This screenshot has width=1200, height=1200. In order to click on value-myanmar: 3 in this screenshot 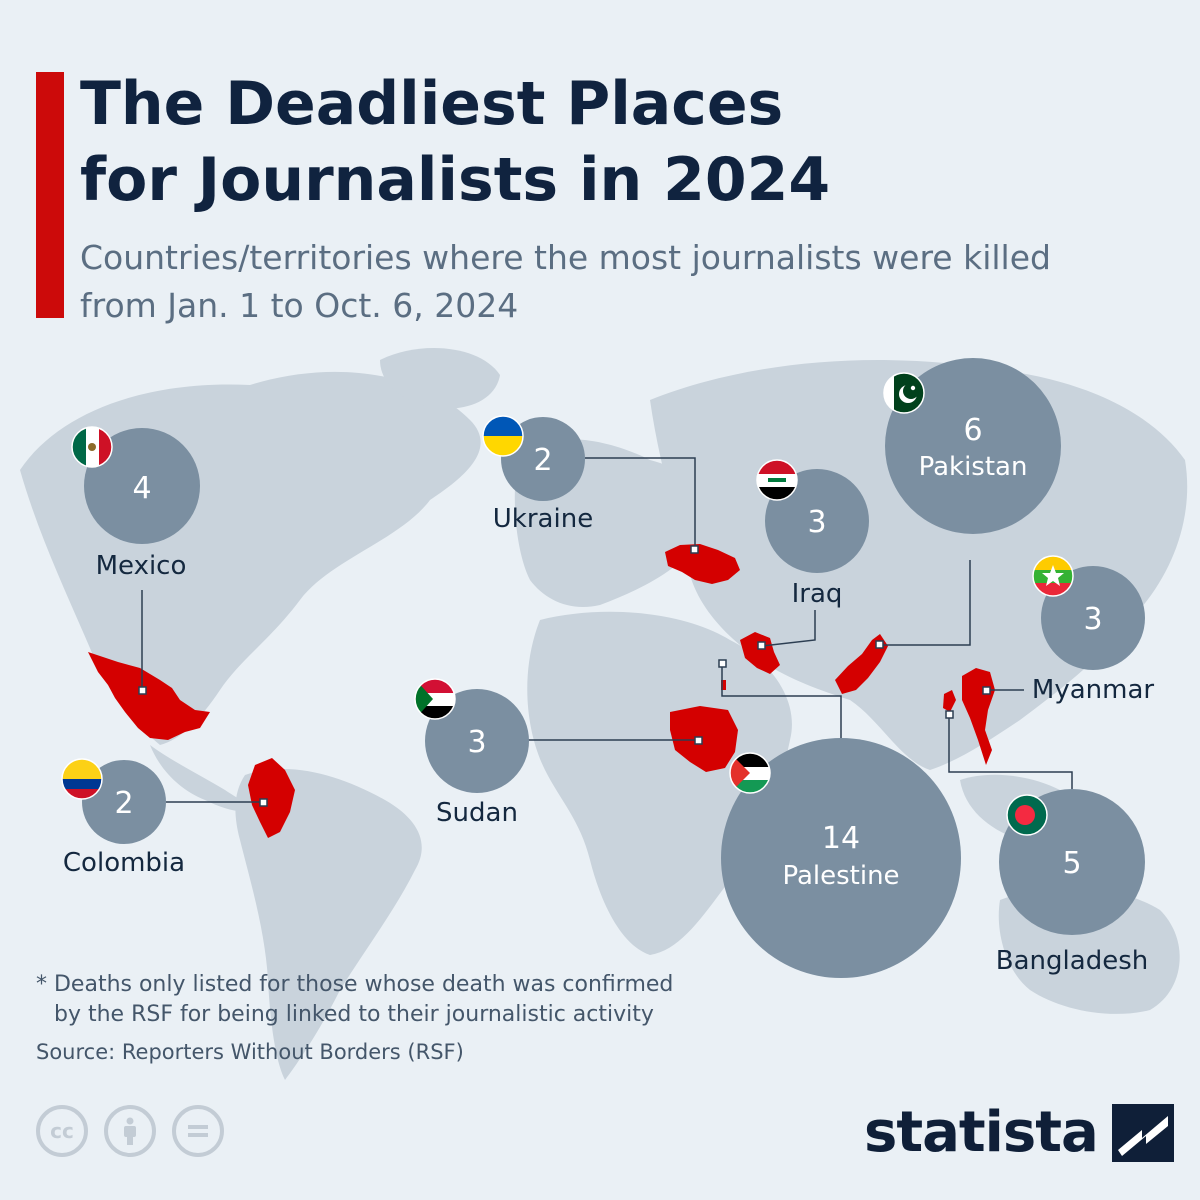, I will do `click(1092, 619)`.